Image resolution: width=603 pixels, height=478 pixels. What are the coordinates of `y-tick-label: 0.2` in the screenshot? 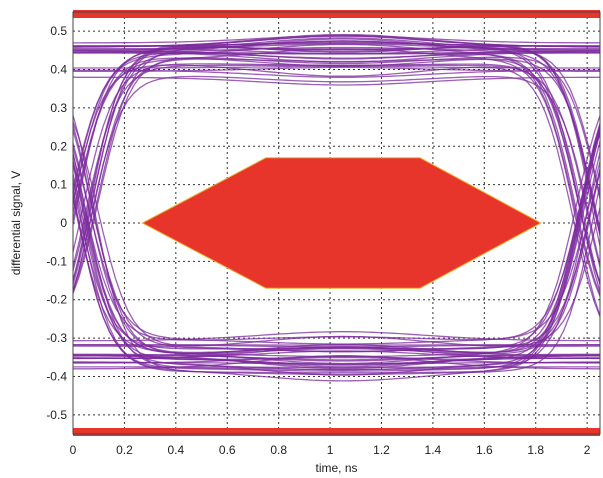 It's located at (58, 146).